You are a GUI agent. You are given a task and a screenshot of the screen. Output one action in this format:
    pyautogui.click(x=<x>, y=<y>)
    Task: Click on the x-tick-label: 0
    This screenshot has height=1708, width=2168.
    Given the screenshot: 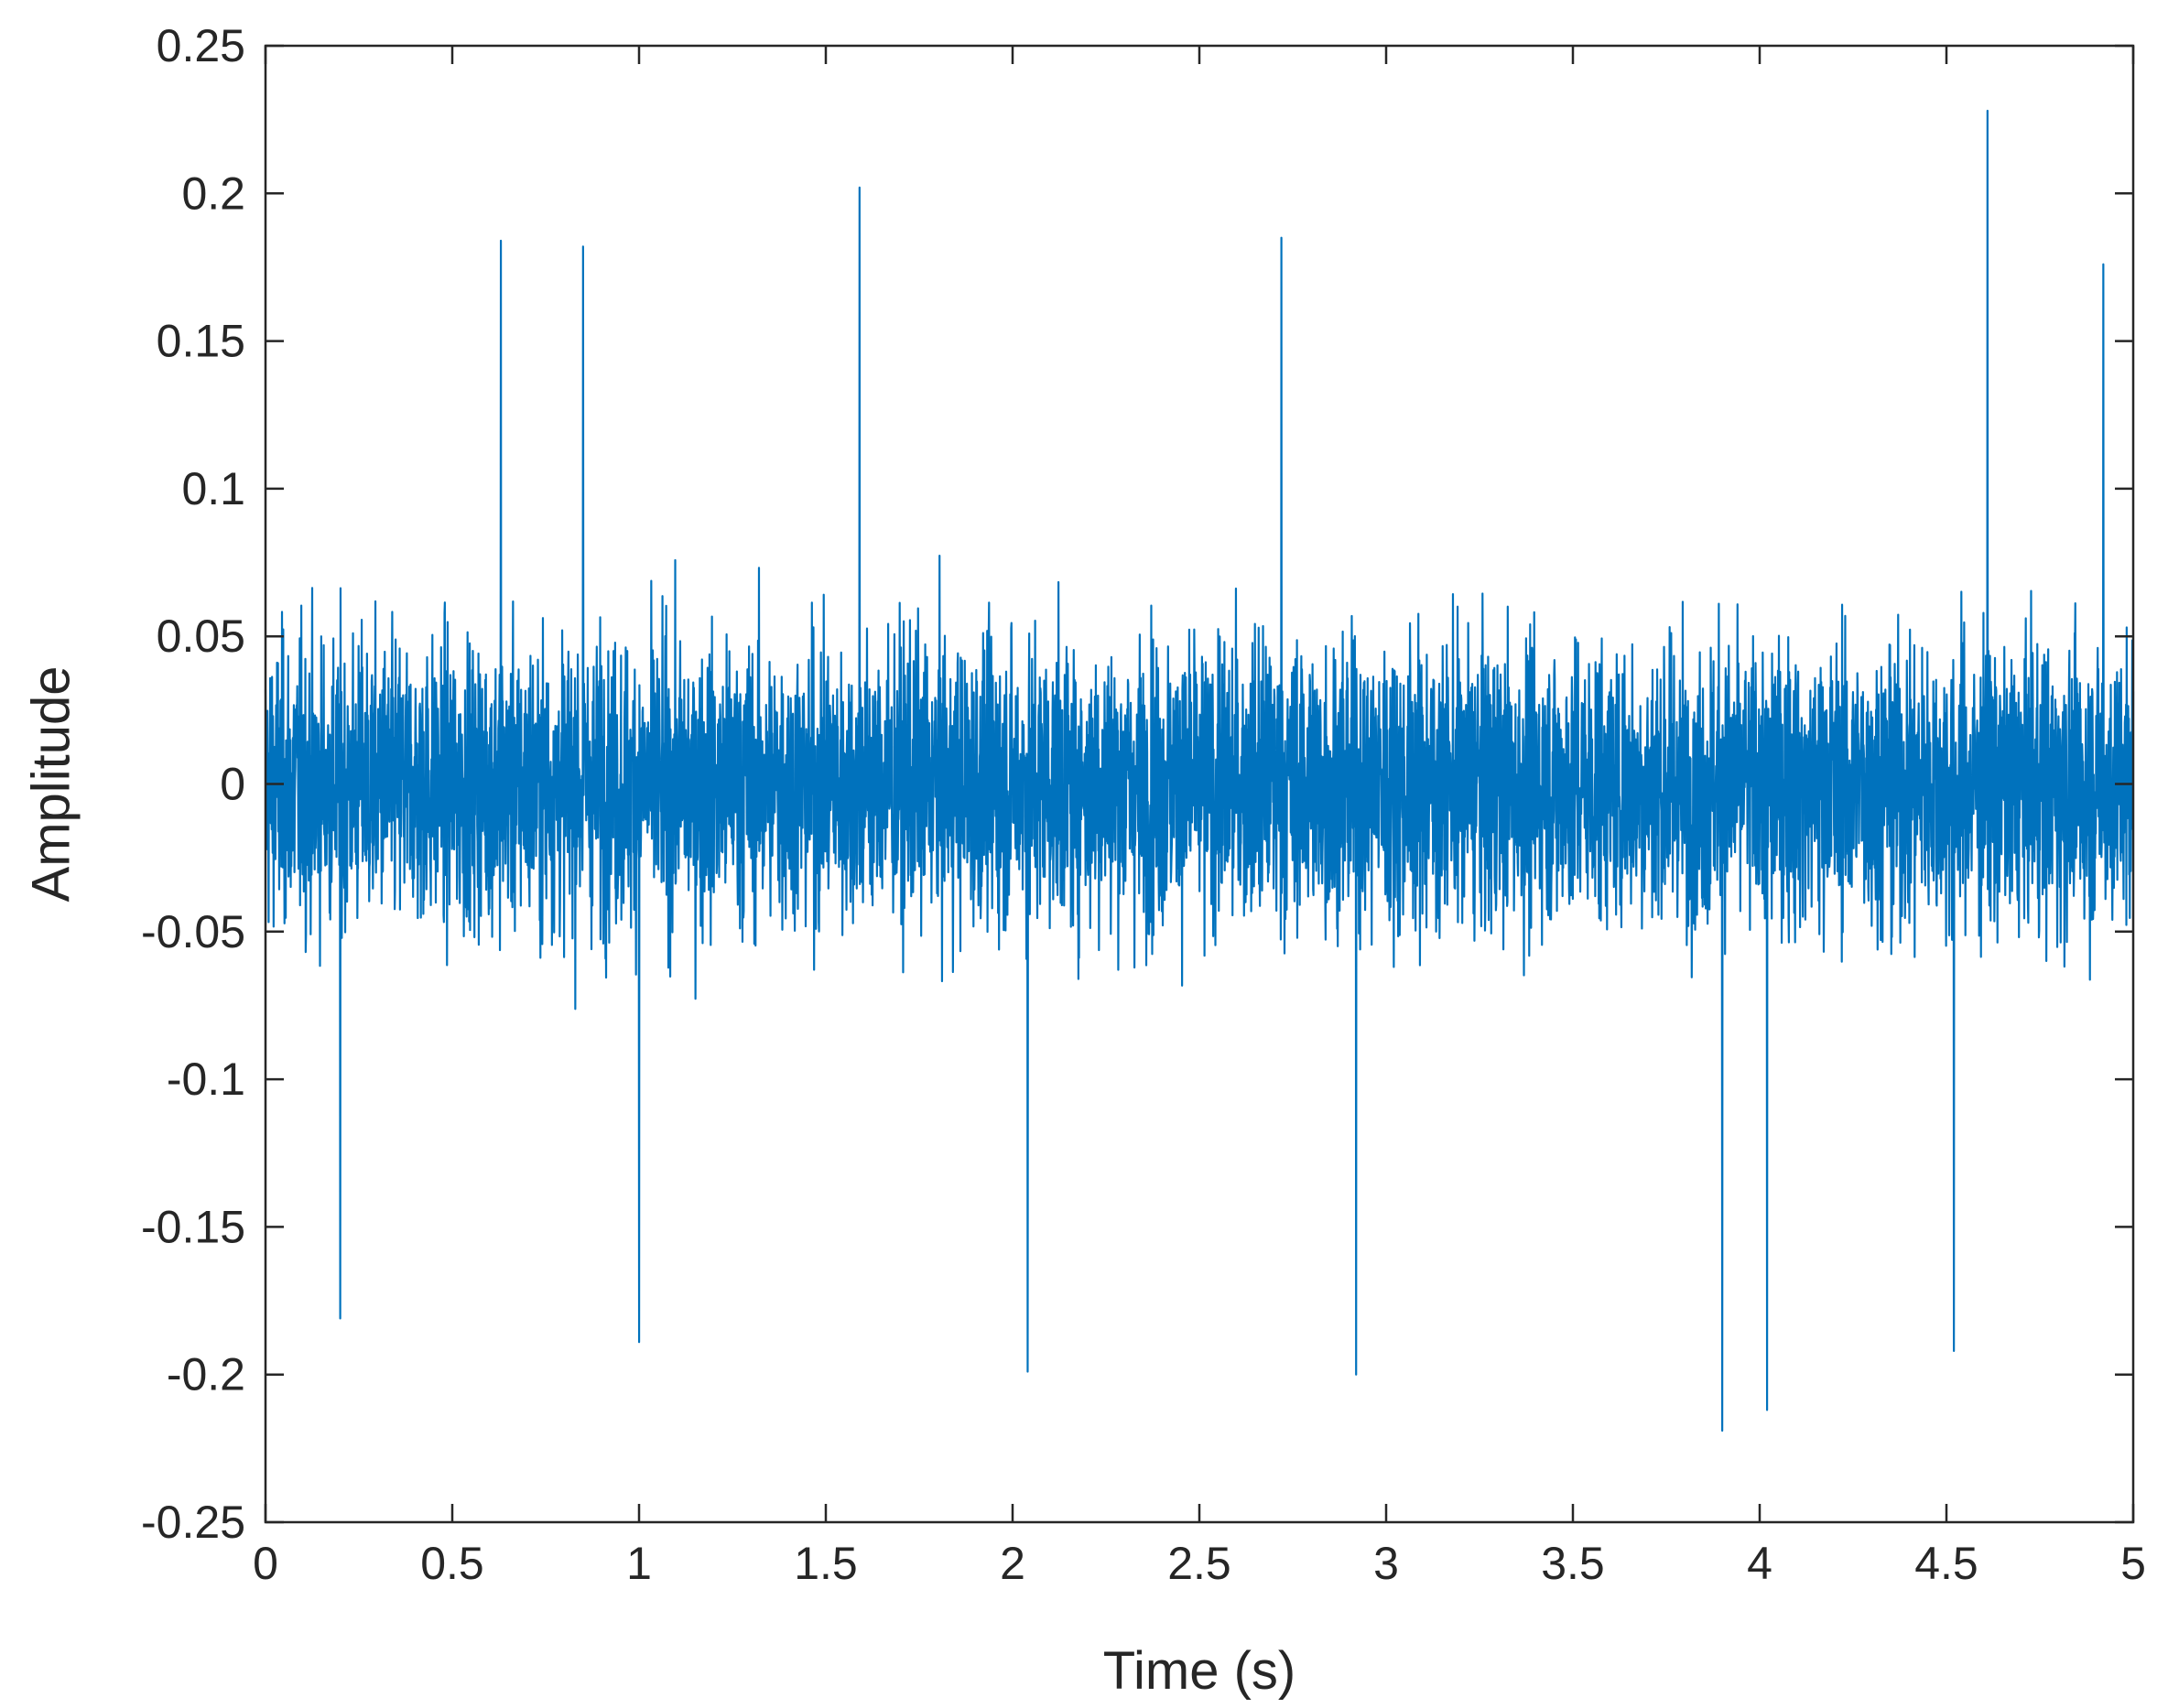 What is the action you would take?
    pyautogui.click(x=265, y=1563)
    